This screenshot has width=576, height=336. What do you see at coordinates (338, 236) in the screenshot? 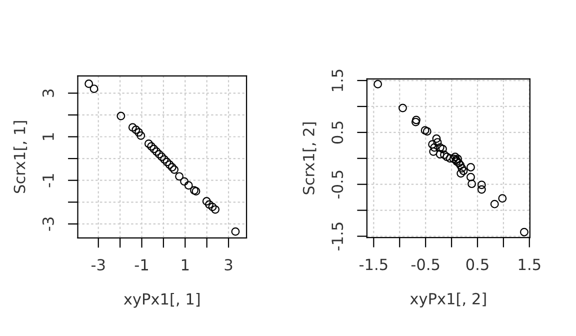
I see `y-tick-label: -1.5` at bounding box center [338, 236].